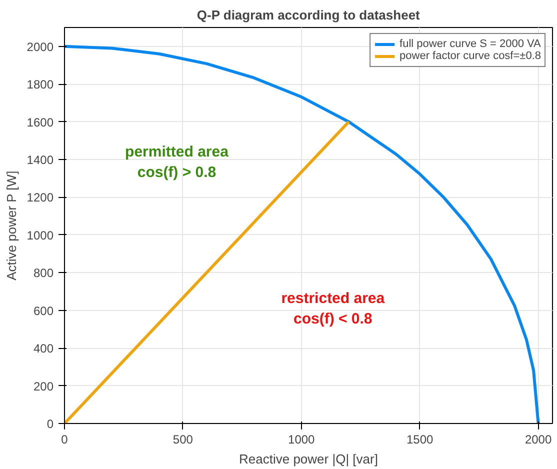  Describe the element at coordinates (40, 122) in the screenshot. I see `y-tick-label: 1600` at that location.